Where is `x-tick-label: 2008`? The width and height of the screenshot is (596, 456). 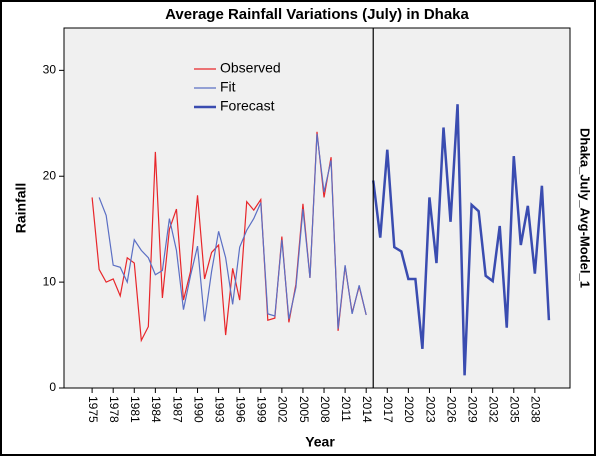 x-tick-label: 2008 is located at coordinates (325, 409).